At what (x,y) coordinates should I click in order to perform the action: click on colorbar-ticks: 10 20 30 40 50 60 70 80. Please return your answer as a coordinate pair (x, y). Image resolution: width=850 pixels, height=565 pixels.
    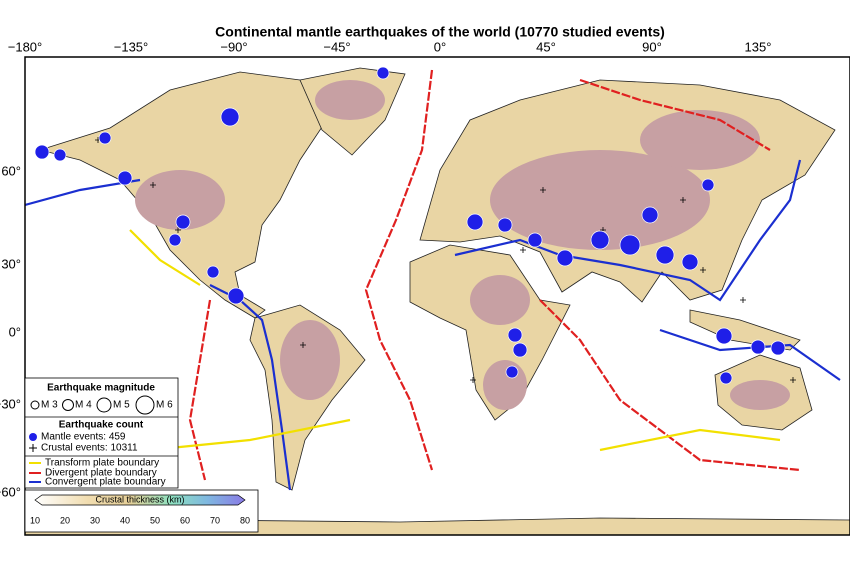
    Looking at the image, I should click on (140, 520).